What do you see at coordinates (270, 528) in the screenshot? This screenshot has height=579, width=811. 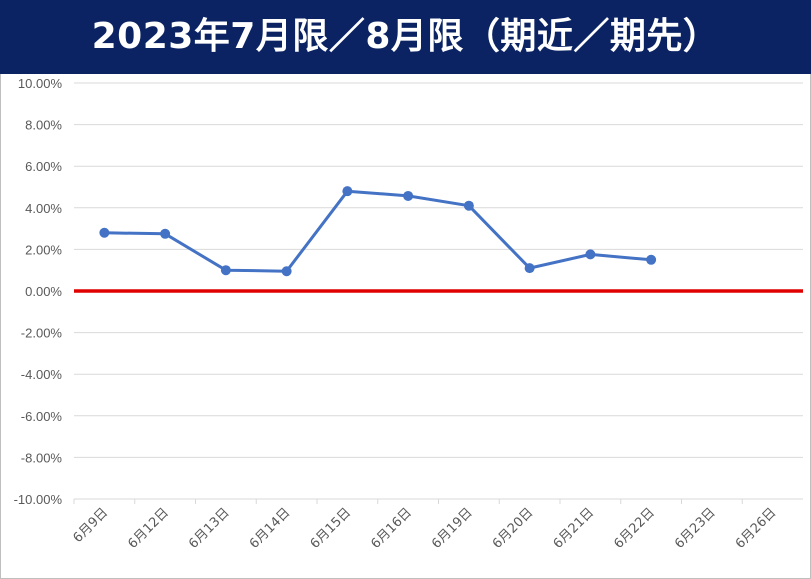 I see `x-tick-label: 6月14日` at bounding box center [270, 528].